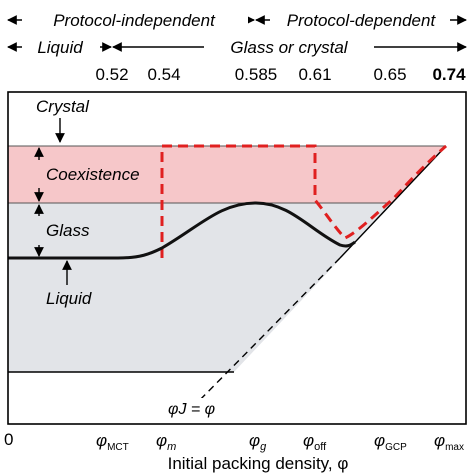 Image resolution: width=474 pixels, height=474 pixels. Describe the element at coordinates (69, 298) in the screenshot. I see `liquid-label: Liquid` at that location.